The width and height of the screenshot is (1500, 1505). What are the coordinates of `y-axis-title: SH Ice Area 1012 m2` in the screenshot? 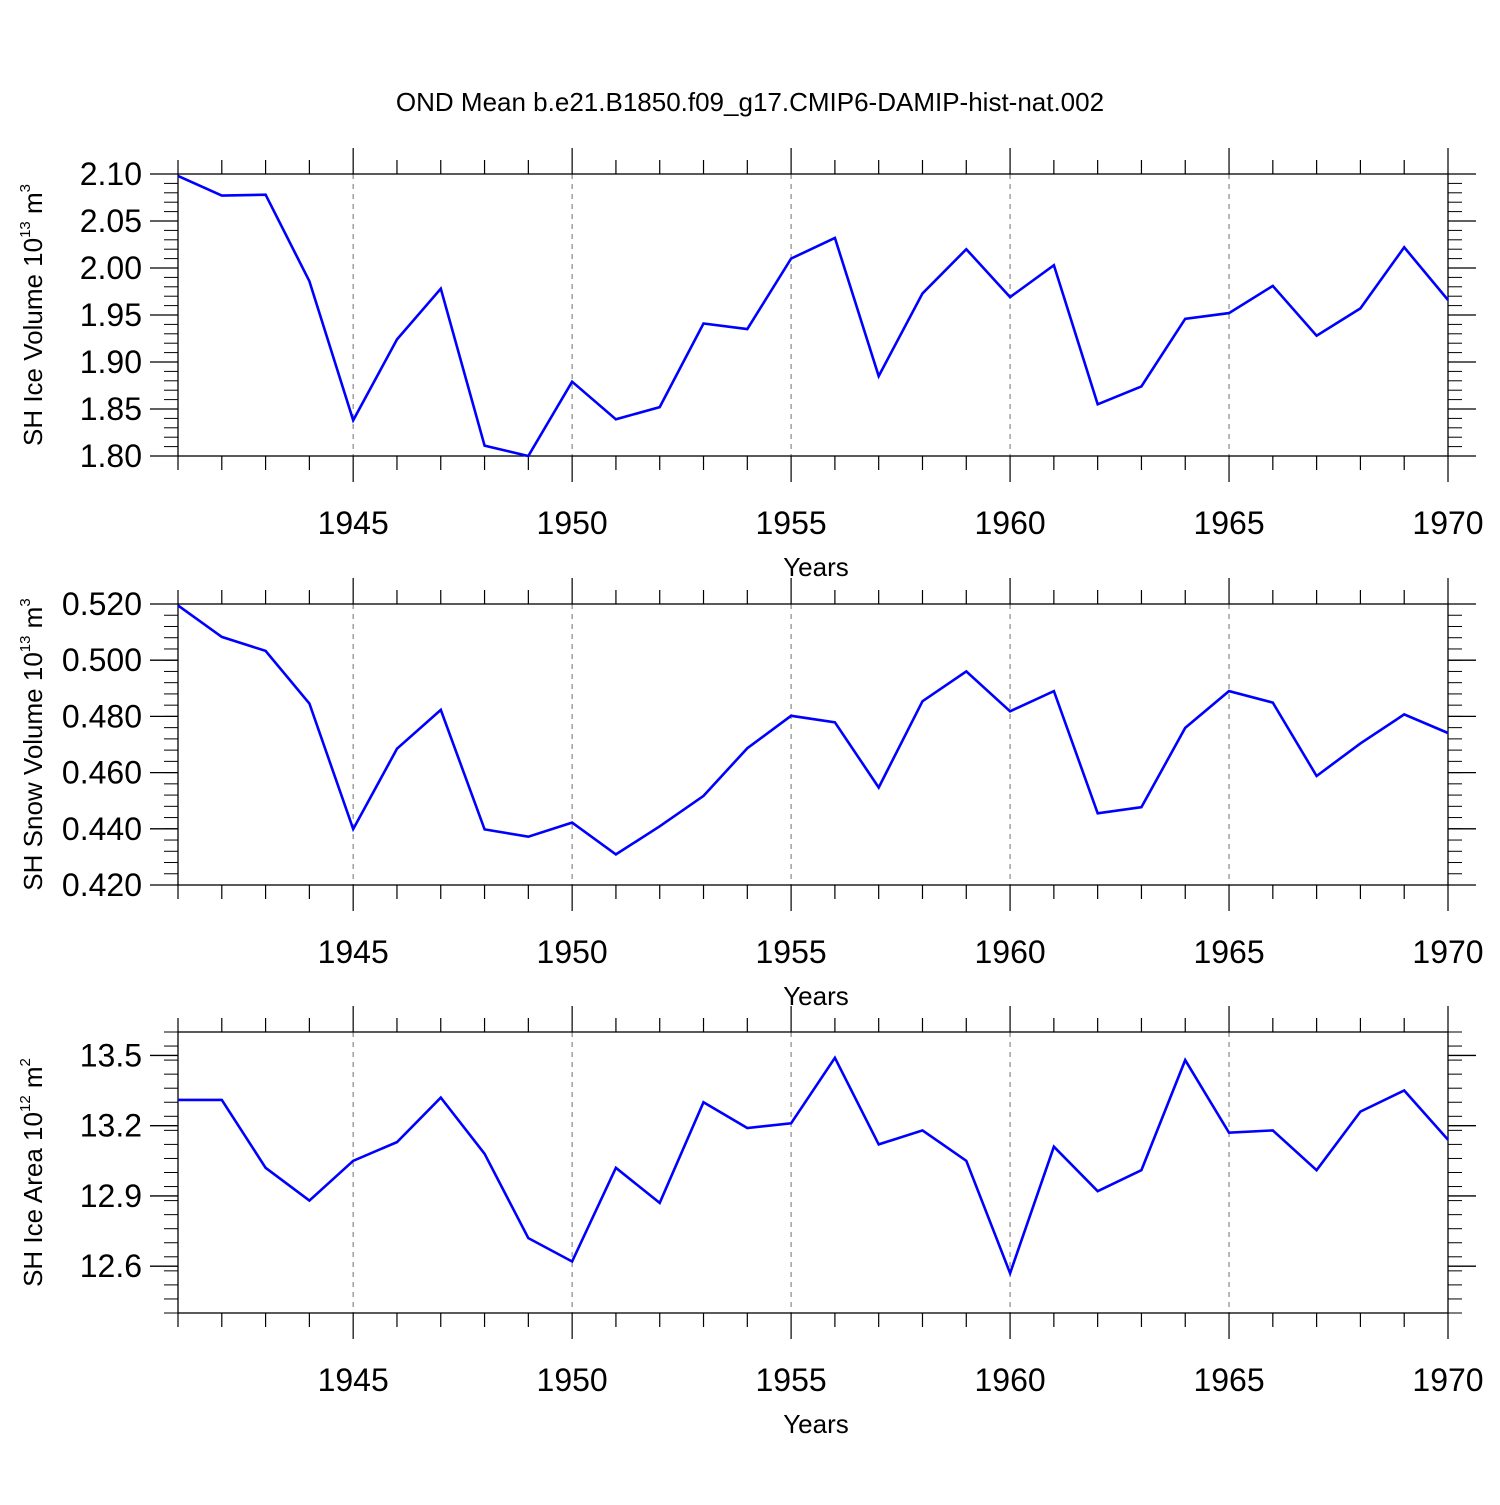 It's located at (32, 1172).